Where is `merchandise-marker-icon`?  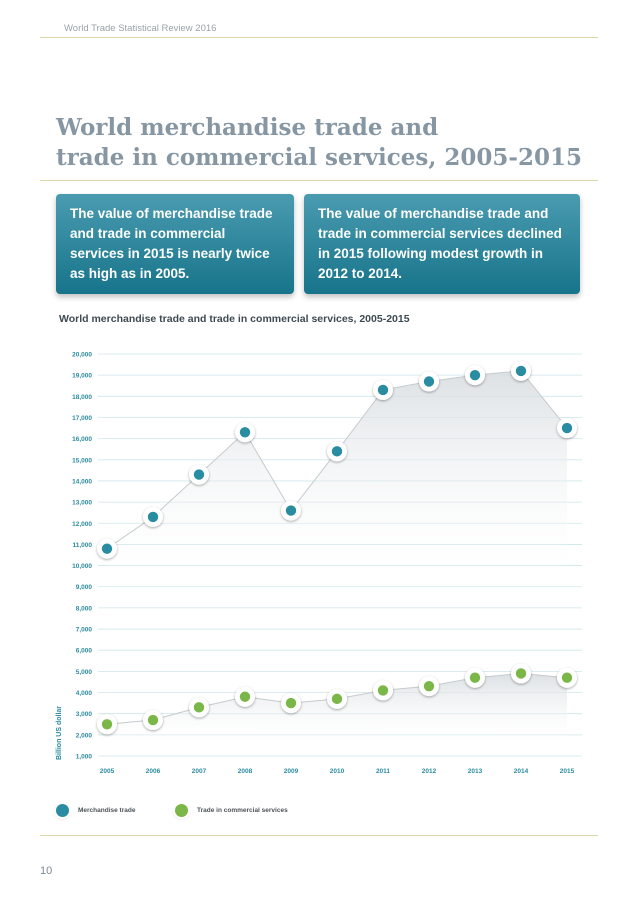 merchandise-marker-icon is located at coordinates (62, 810).